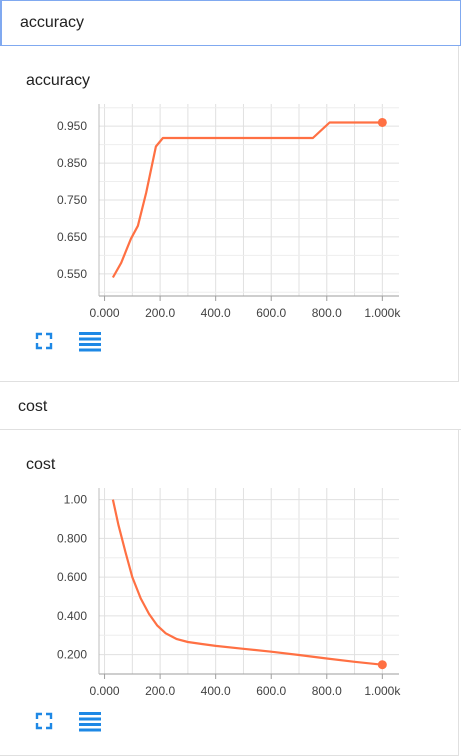  What do you see at coordinates (72, 237) in the screenshot?
I see `y-tick-label: 0.650` at bounding box center [72, 237].